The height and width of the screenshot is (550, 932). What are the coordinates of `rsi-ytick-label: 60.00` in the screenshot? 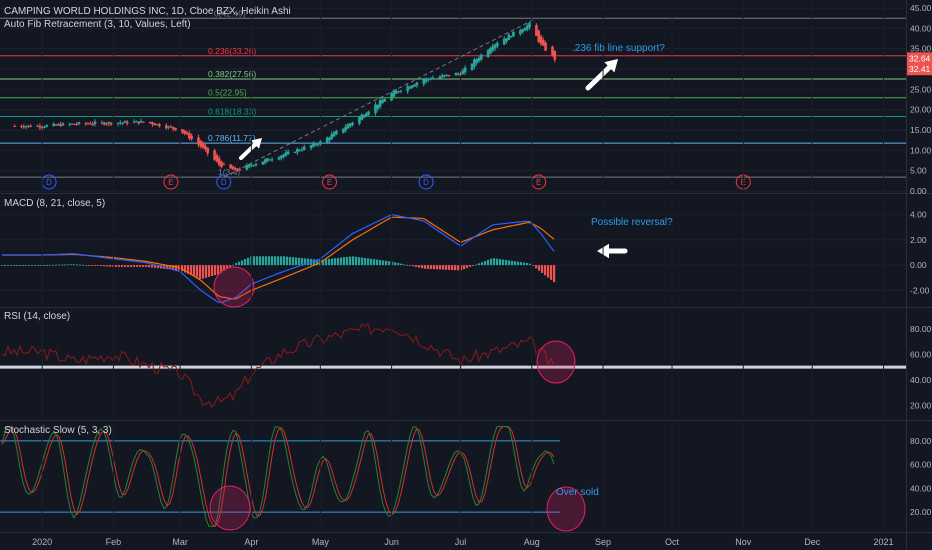 It's located at (921, 354).